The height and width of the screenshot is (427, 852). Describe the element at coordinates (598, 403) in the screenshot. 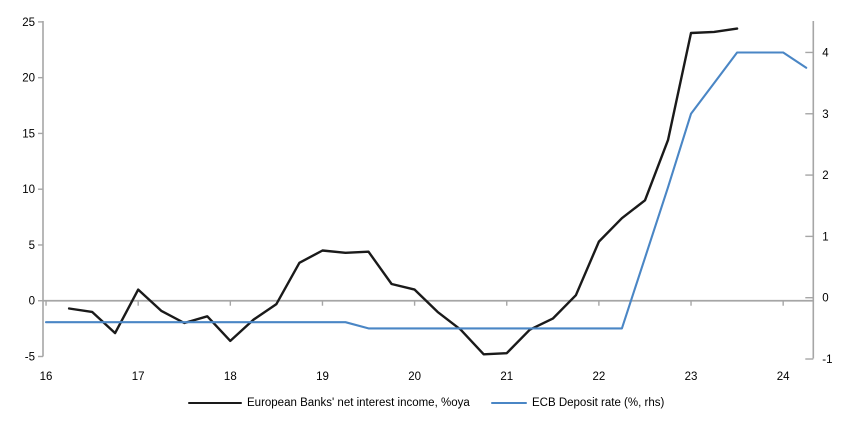

I see `legend-label-ecb: ECB Deposit rate (%, rhs)` at that location.